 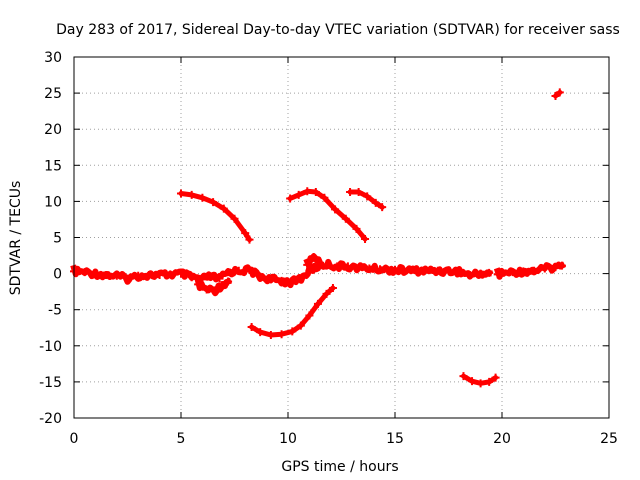 What do you see at coordinates (57, 239) in the screenshot?
I see `y-tick-label: 5` at bounding box center [57, 239].